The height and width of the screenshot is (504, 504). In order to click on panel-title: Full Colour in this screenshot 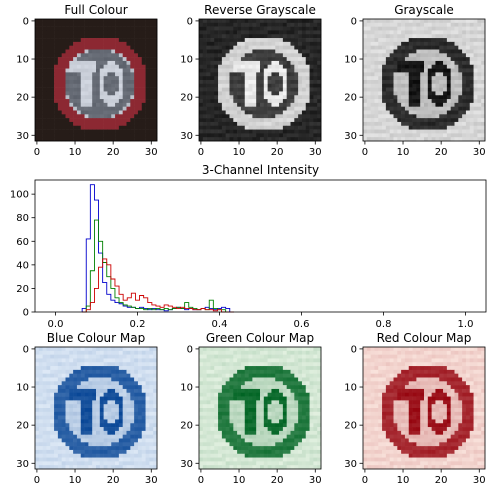, I will do `click(95, 10)`.